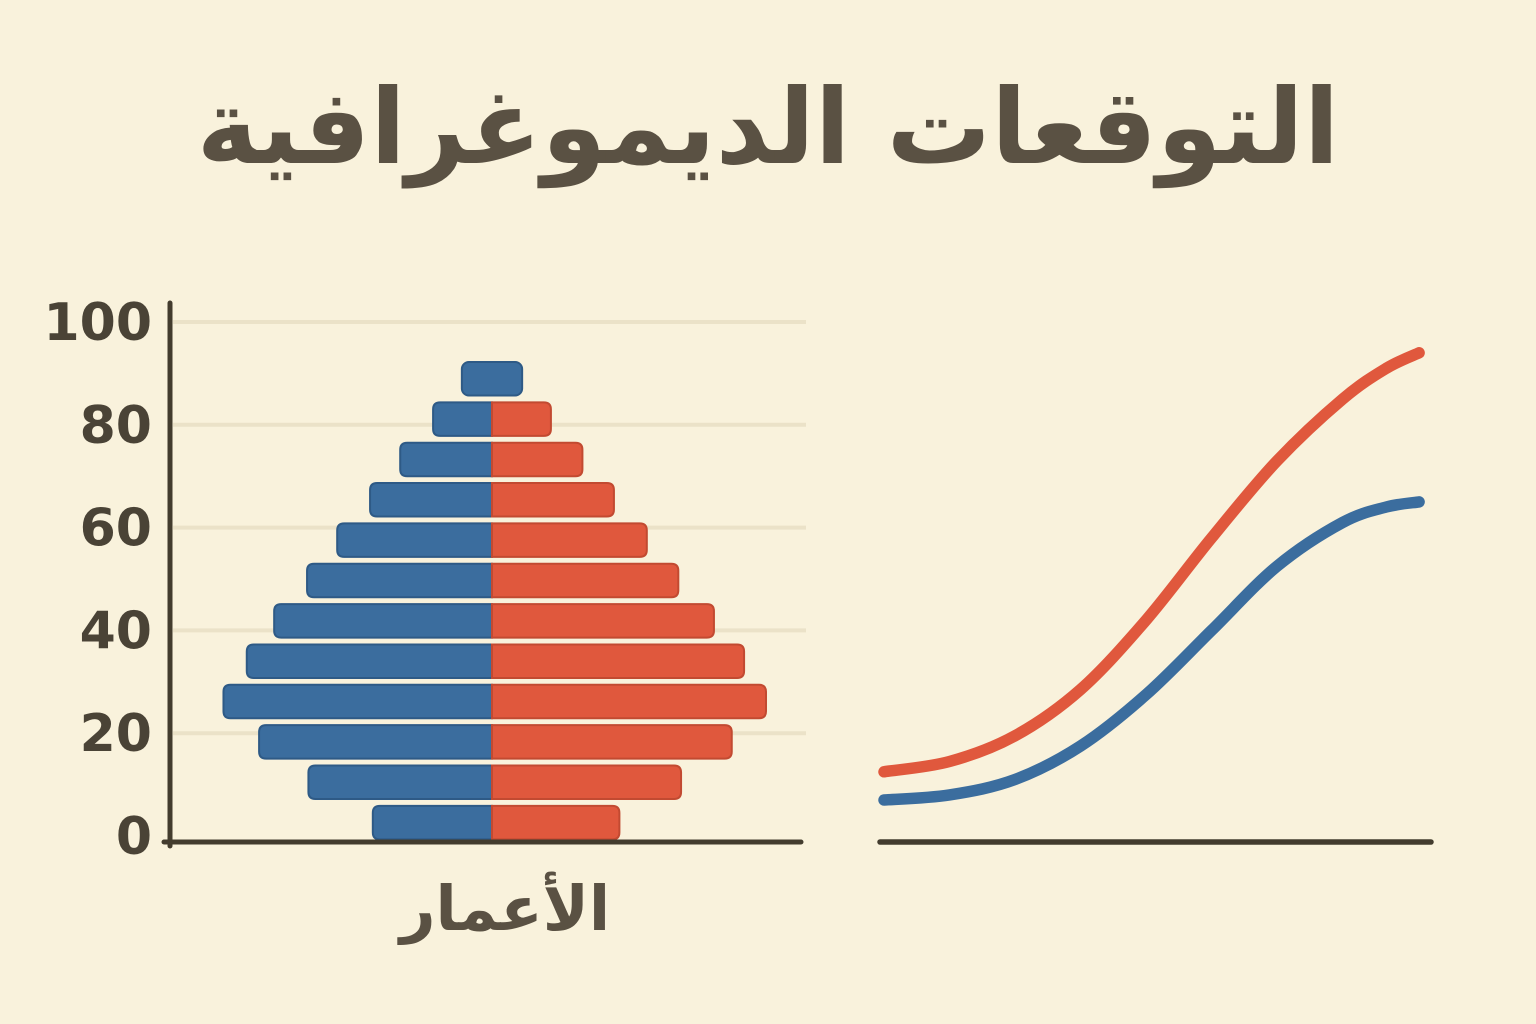 The width and height of the screenshot is (1536, 1024). I want to click on y-tick-label: 60, so click(116, 529).